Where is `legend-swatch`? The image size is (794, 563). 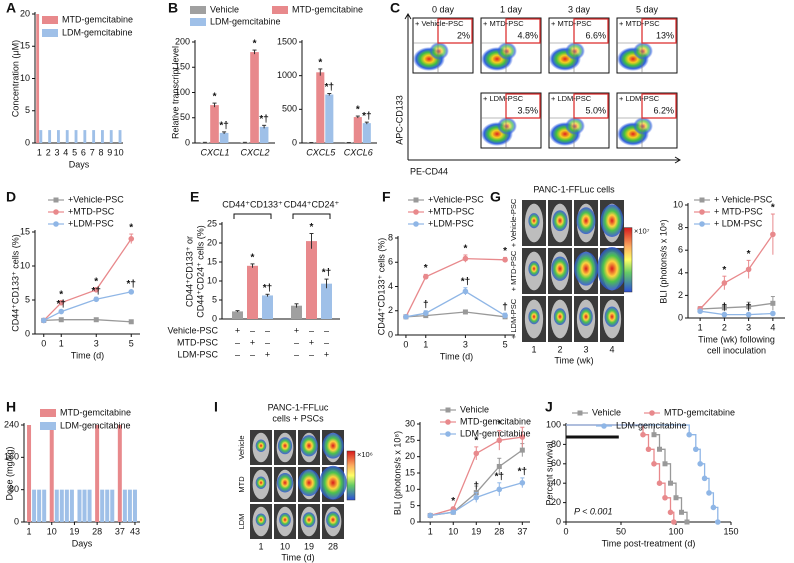
legend-swatch is located at coordinates (50, 20).